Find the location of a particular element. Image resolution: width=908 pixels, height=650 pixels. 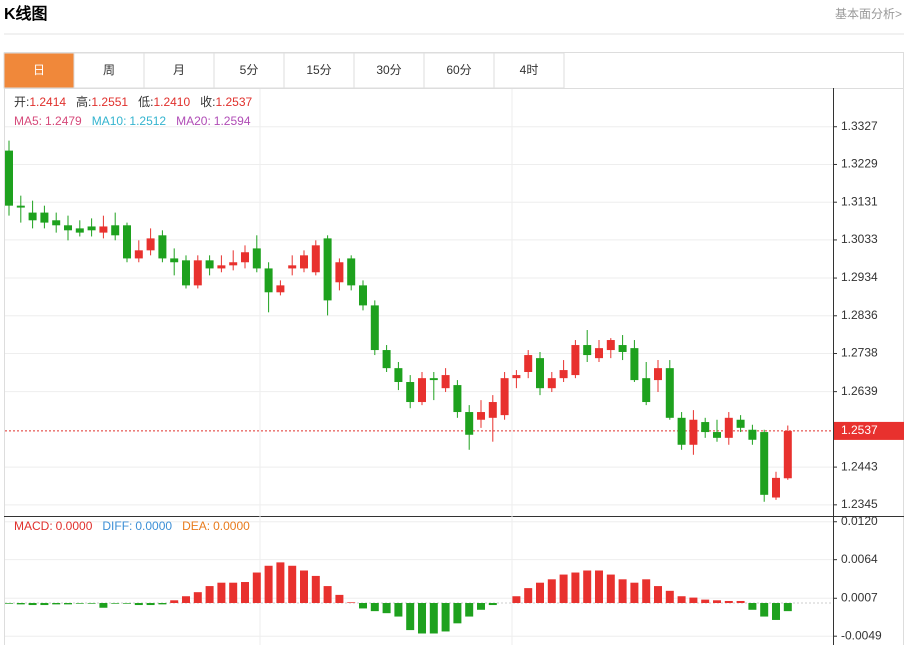

tab-label: 60分 is located at coordinates (458, 70).